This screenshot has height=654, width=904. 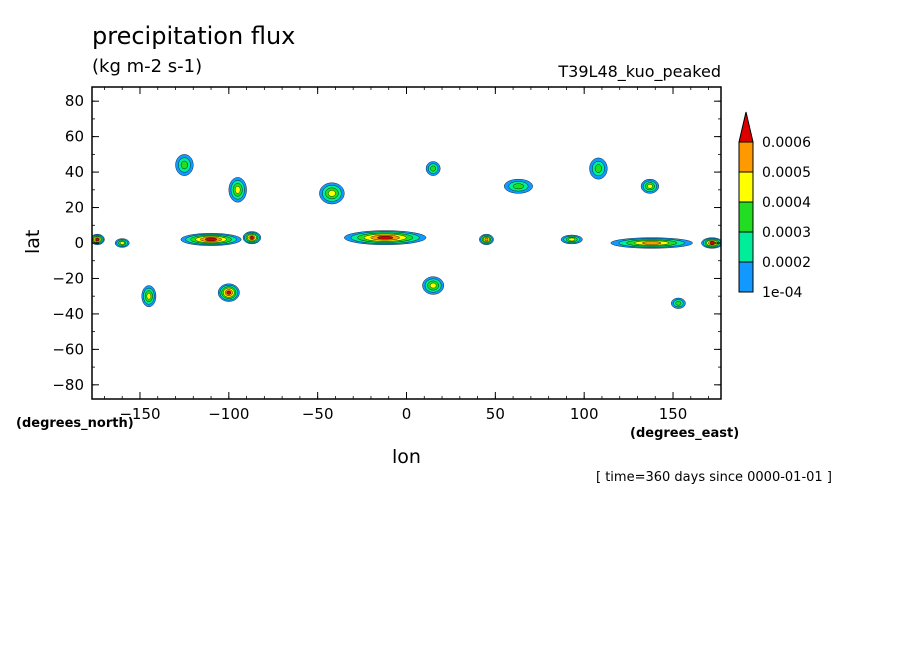 I want to click on y-tick-label-6: −40, so click(x=68, y=314).